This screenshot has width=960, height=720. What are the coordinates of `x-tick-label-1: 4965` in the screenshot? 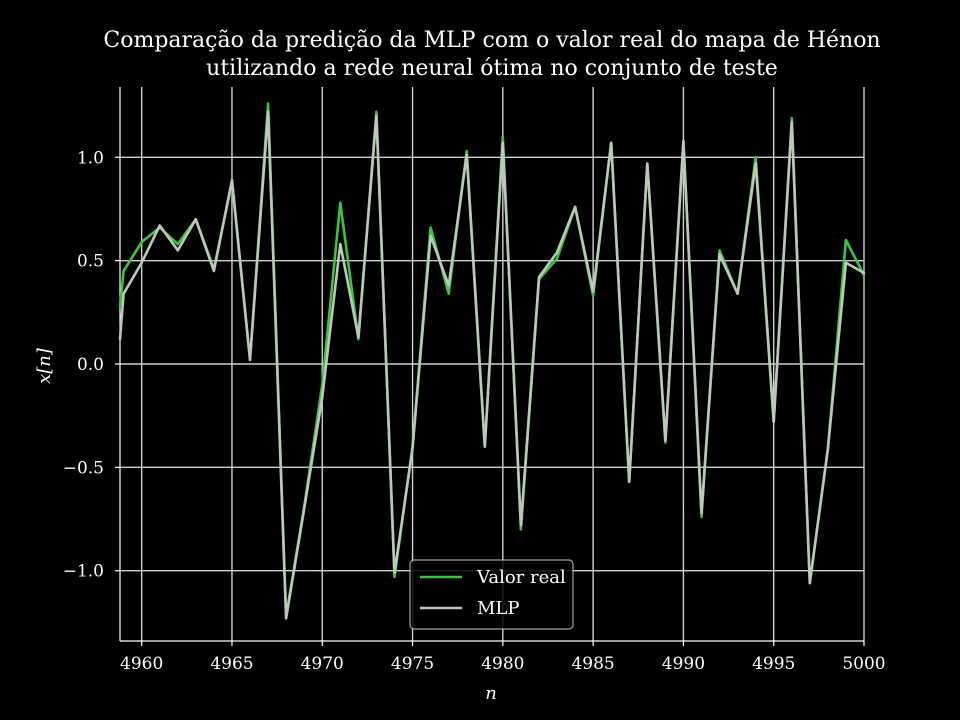 It's located at (231, 664).